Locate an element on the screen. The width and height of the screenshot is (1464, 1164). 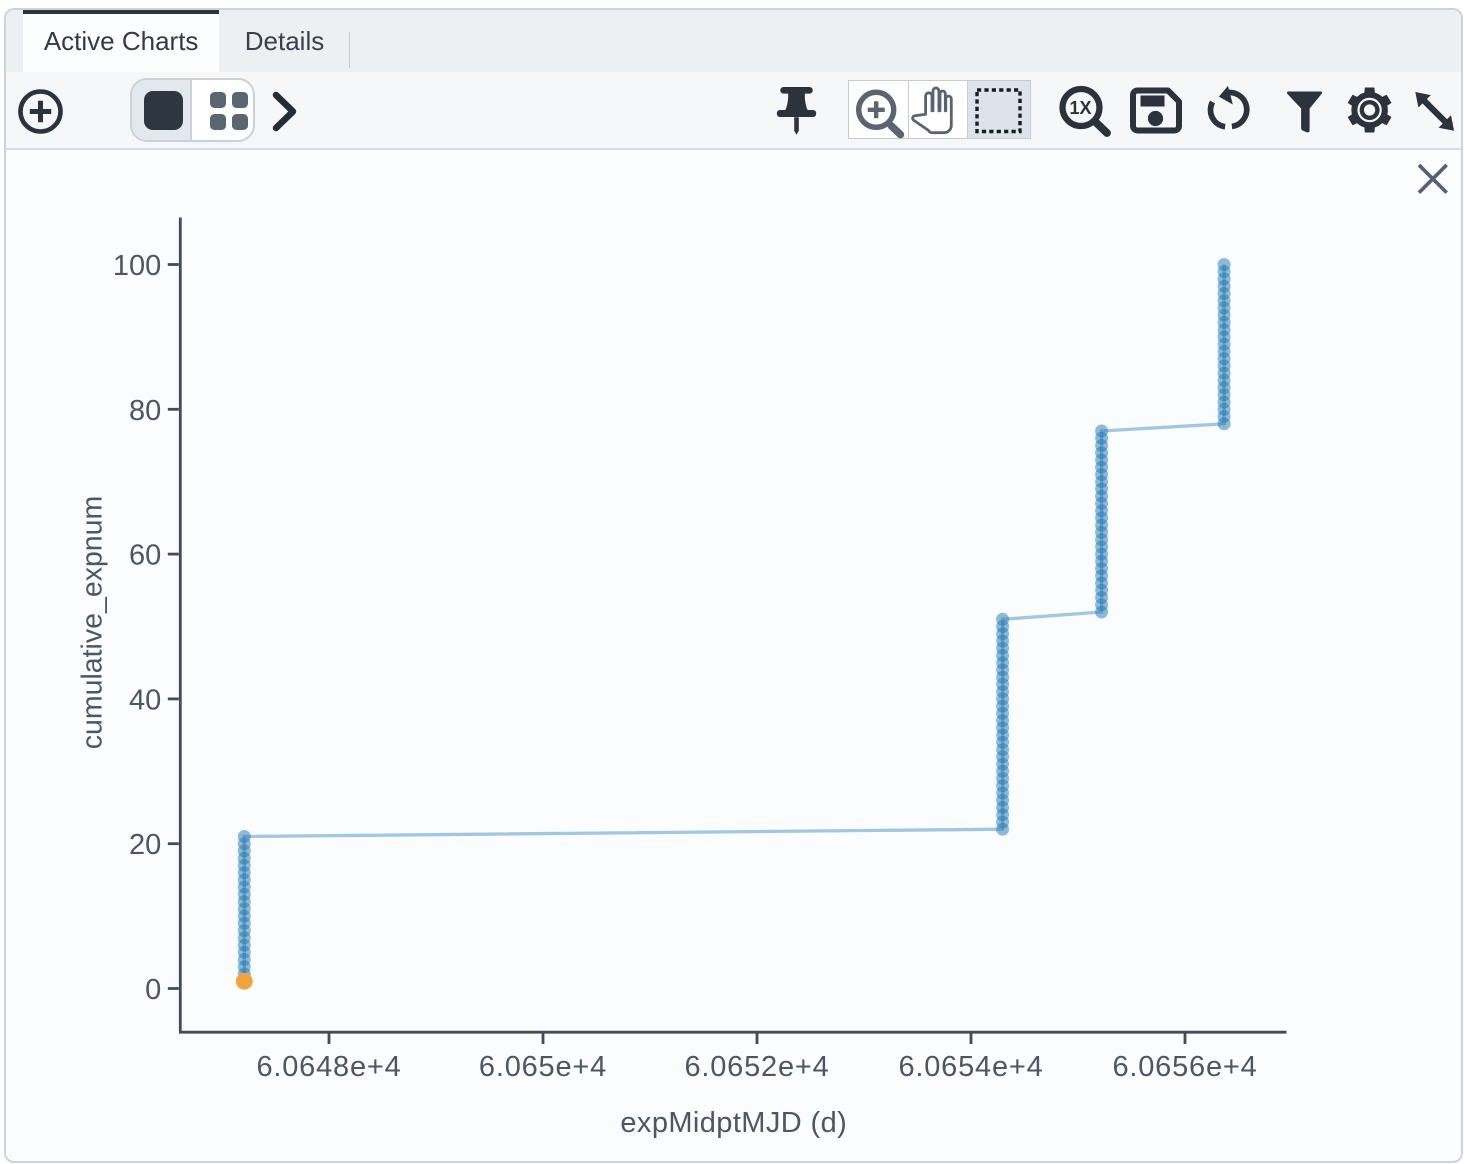
svg-text: 6.0648e+4 is located at coordinates (328, 1067).